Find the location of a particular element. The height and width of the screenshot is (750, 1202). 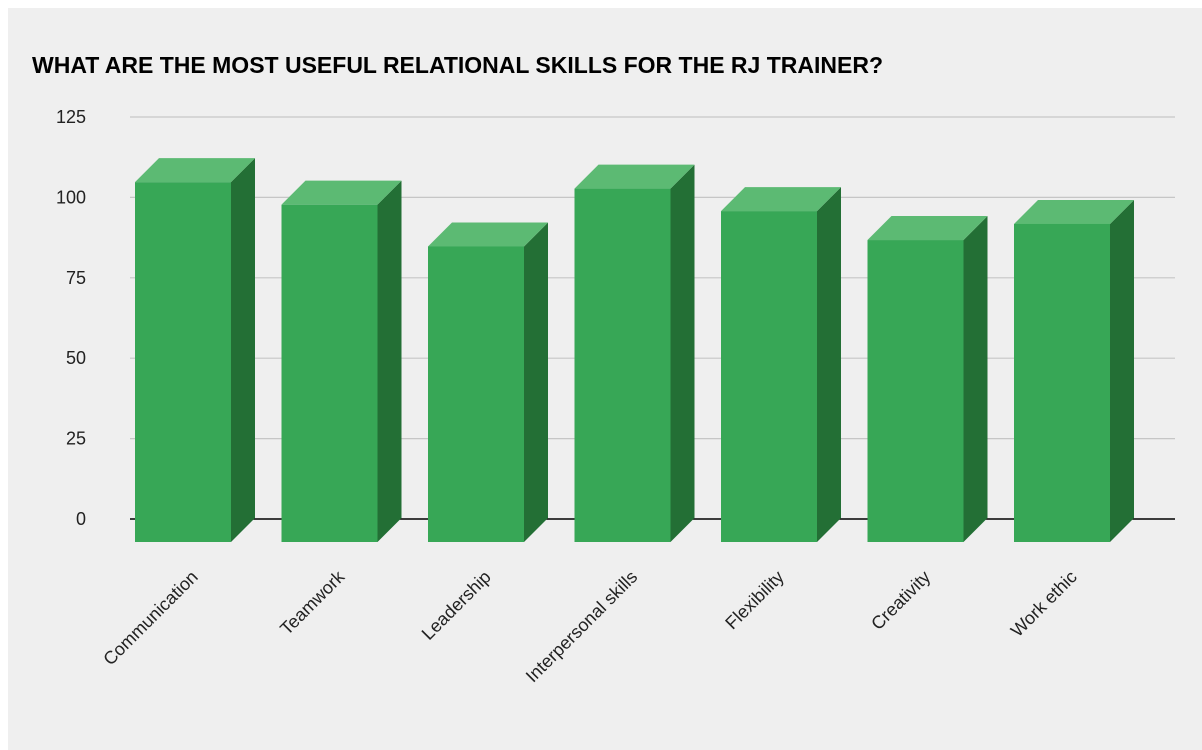

y-tick-label: 125 is located at coordinates (71, 117).